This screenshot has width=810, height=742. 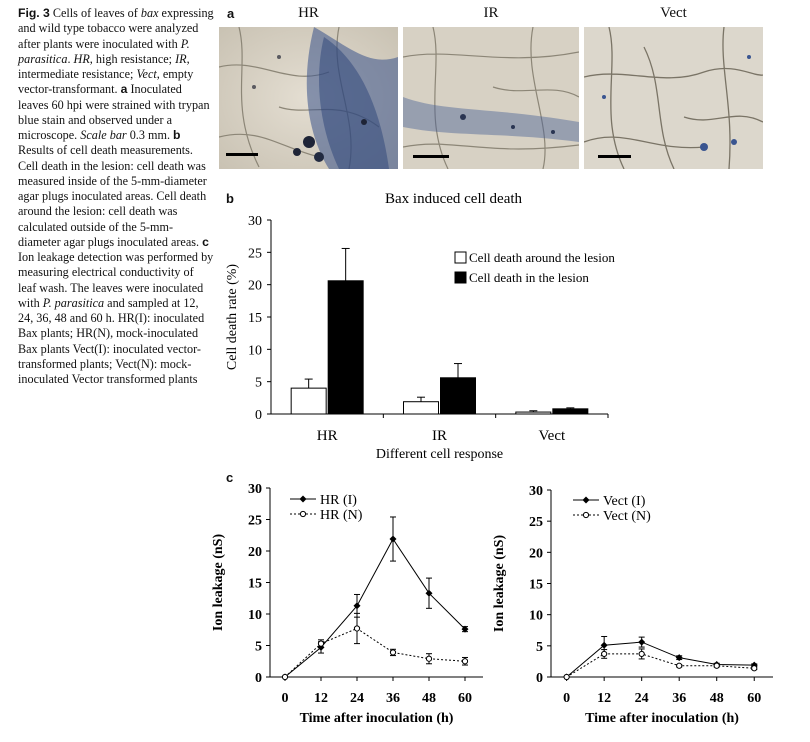 What do you see at coordinates (308, 13) in the screenshot?
I see `micrograph-label-hr: HR` at bounding box center [308, 13].